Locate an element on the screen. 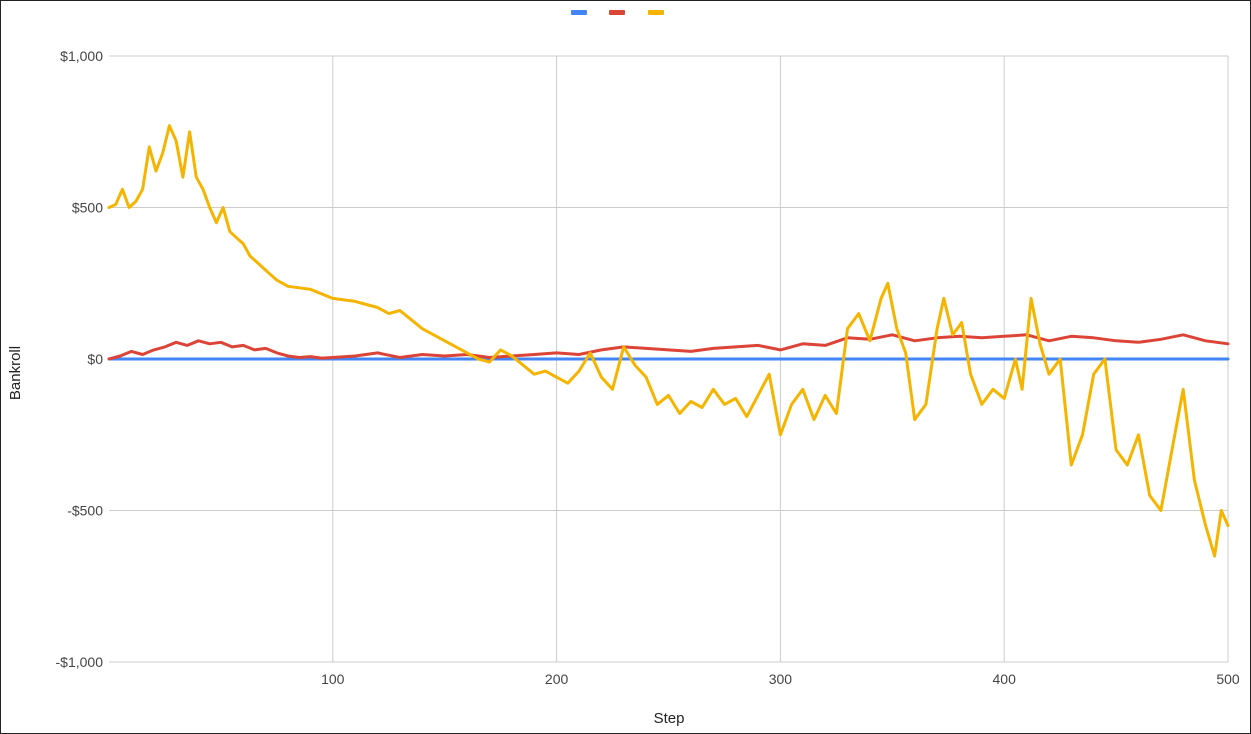 The width and height of the screenshot is (1251, 734). y-tick-label: $0 is located at coordinates (95, 359).